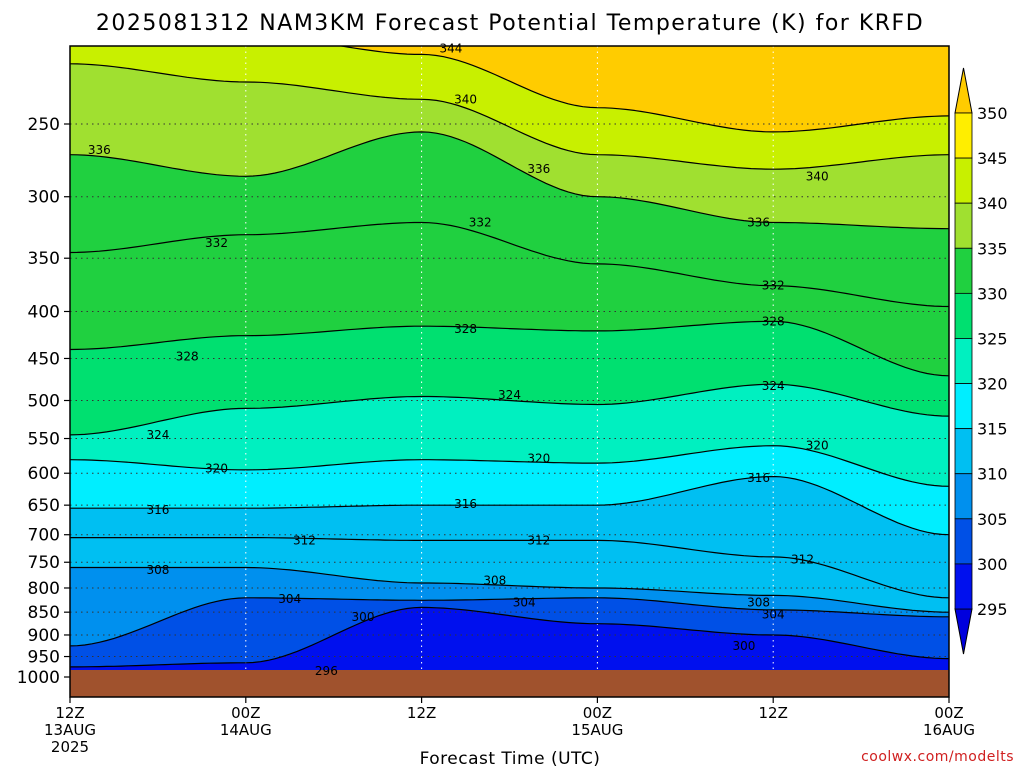 The width and height of the screenshot is (1024, 768). What do you see at coordinates (963, 90) in the screenshot?
I see `colorbar-arrow-top` at bounding box center [963, 90].